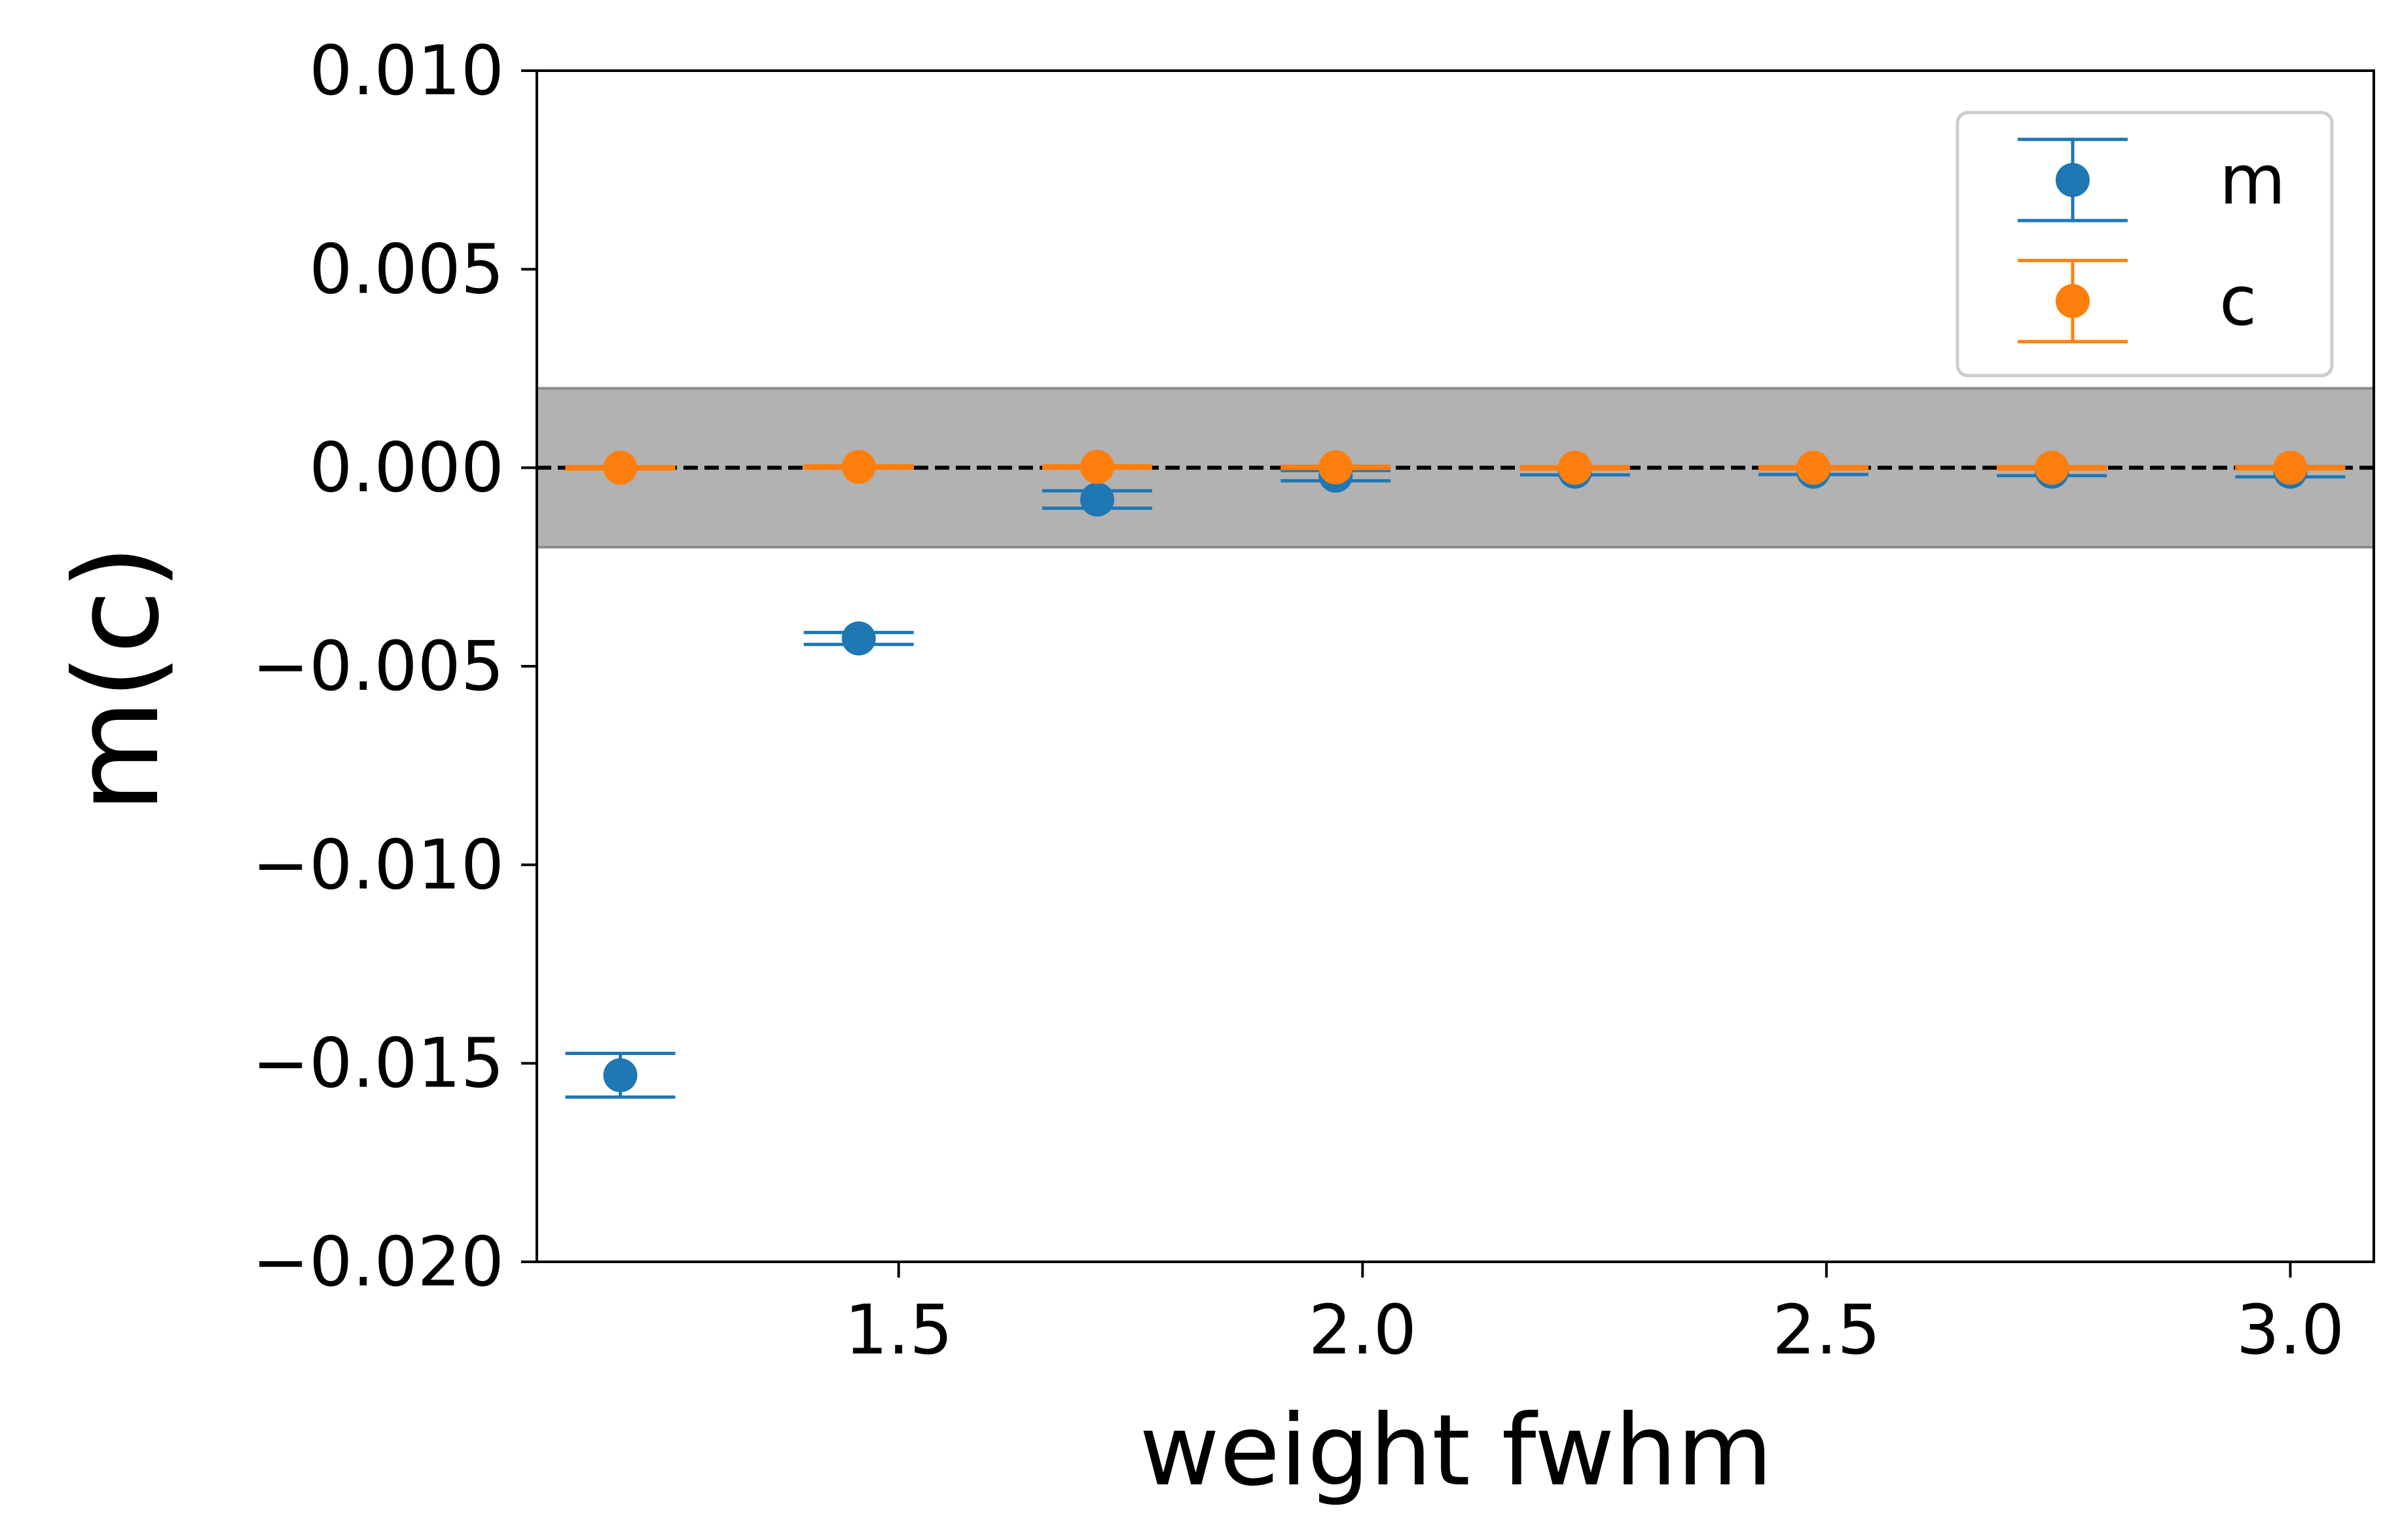  What do you see at coordinates (2290, 1330) in the screenshot?
I see `x-tick-label: 3.0` at bounding box center [2290, 1330].